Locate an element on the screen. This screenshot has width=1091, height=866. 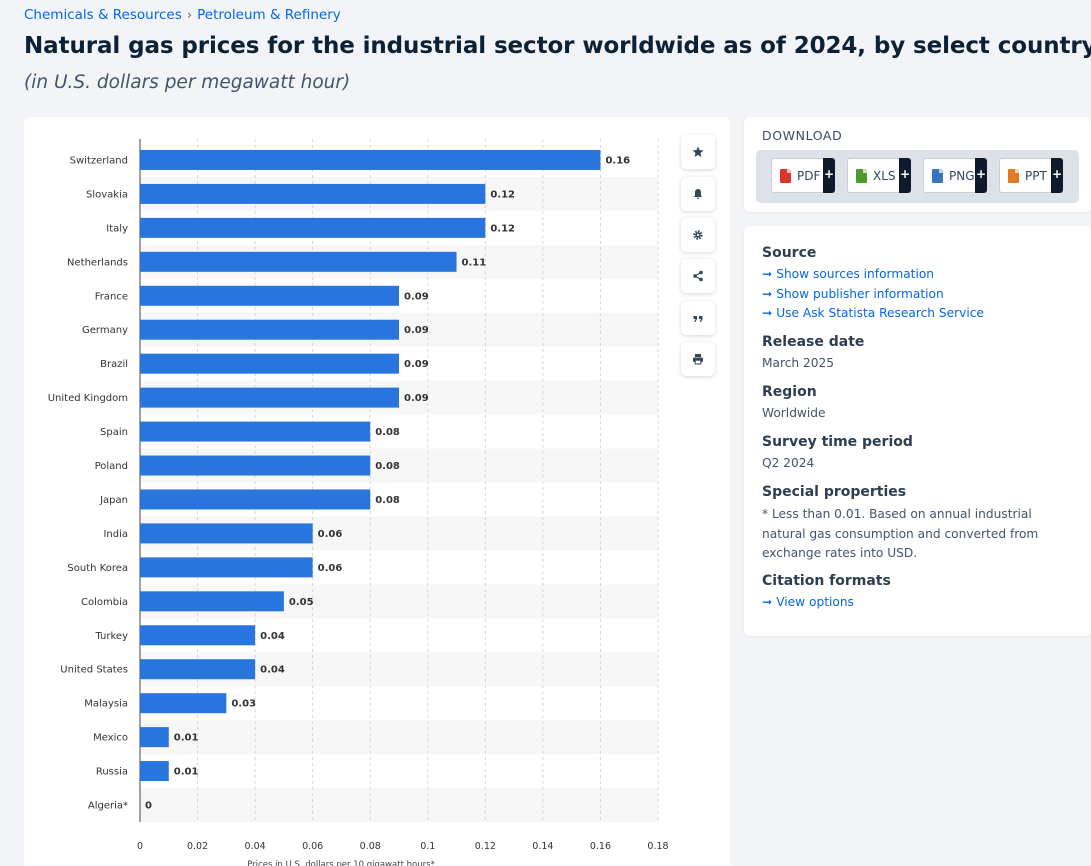
category-label: Mexico is located at coordinates (110, 738).